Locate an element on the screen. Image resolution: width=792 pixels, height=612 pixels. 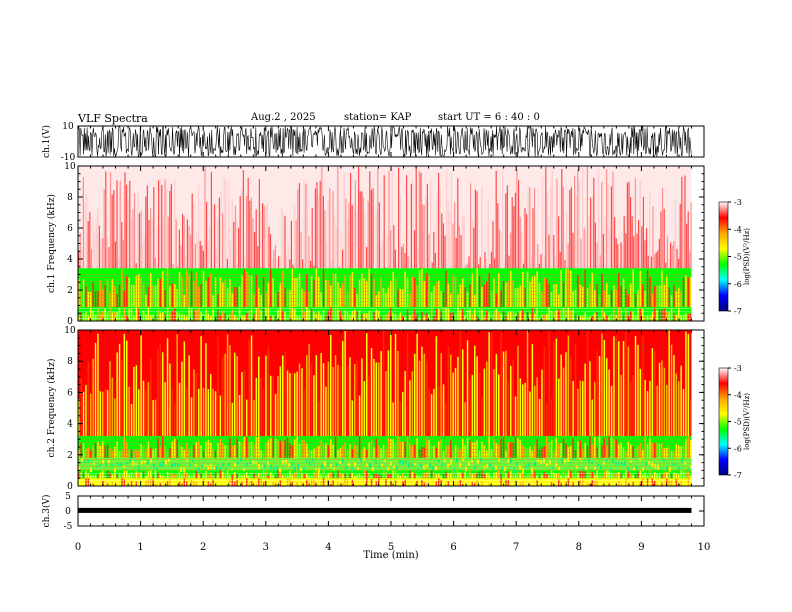
x-tick-label: 0 is located at coordinates (78, 547).